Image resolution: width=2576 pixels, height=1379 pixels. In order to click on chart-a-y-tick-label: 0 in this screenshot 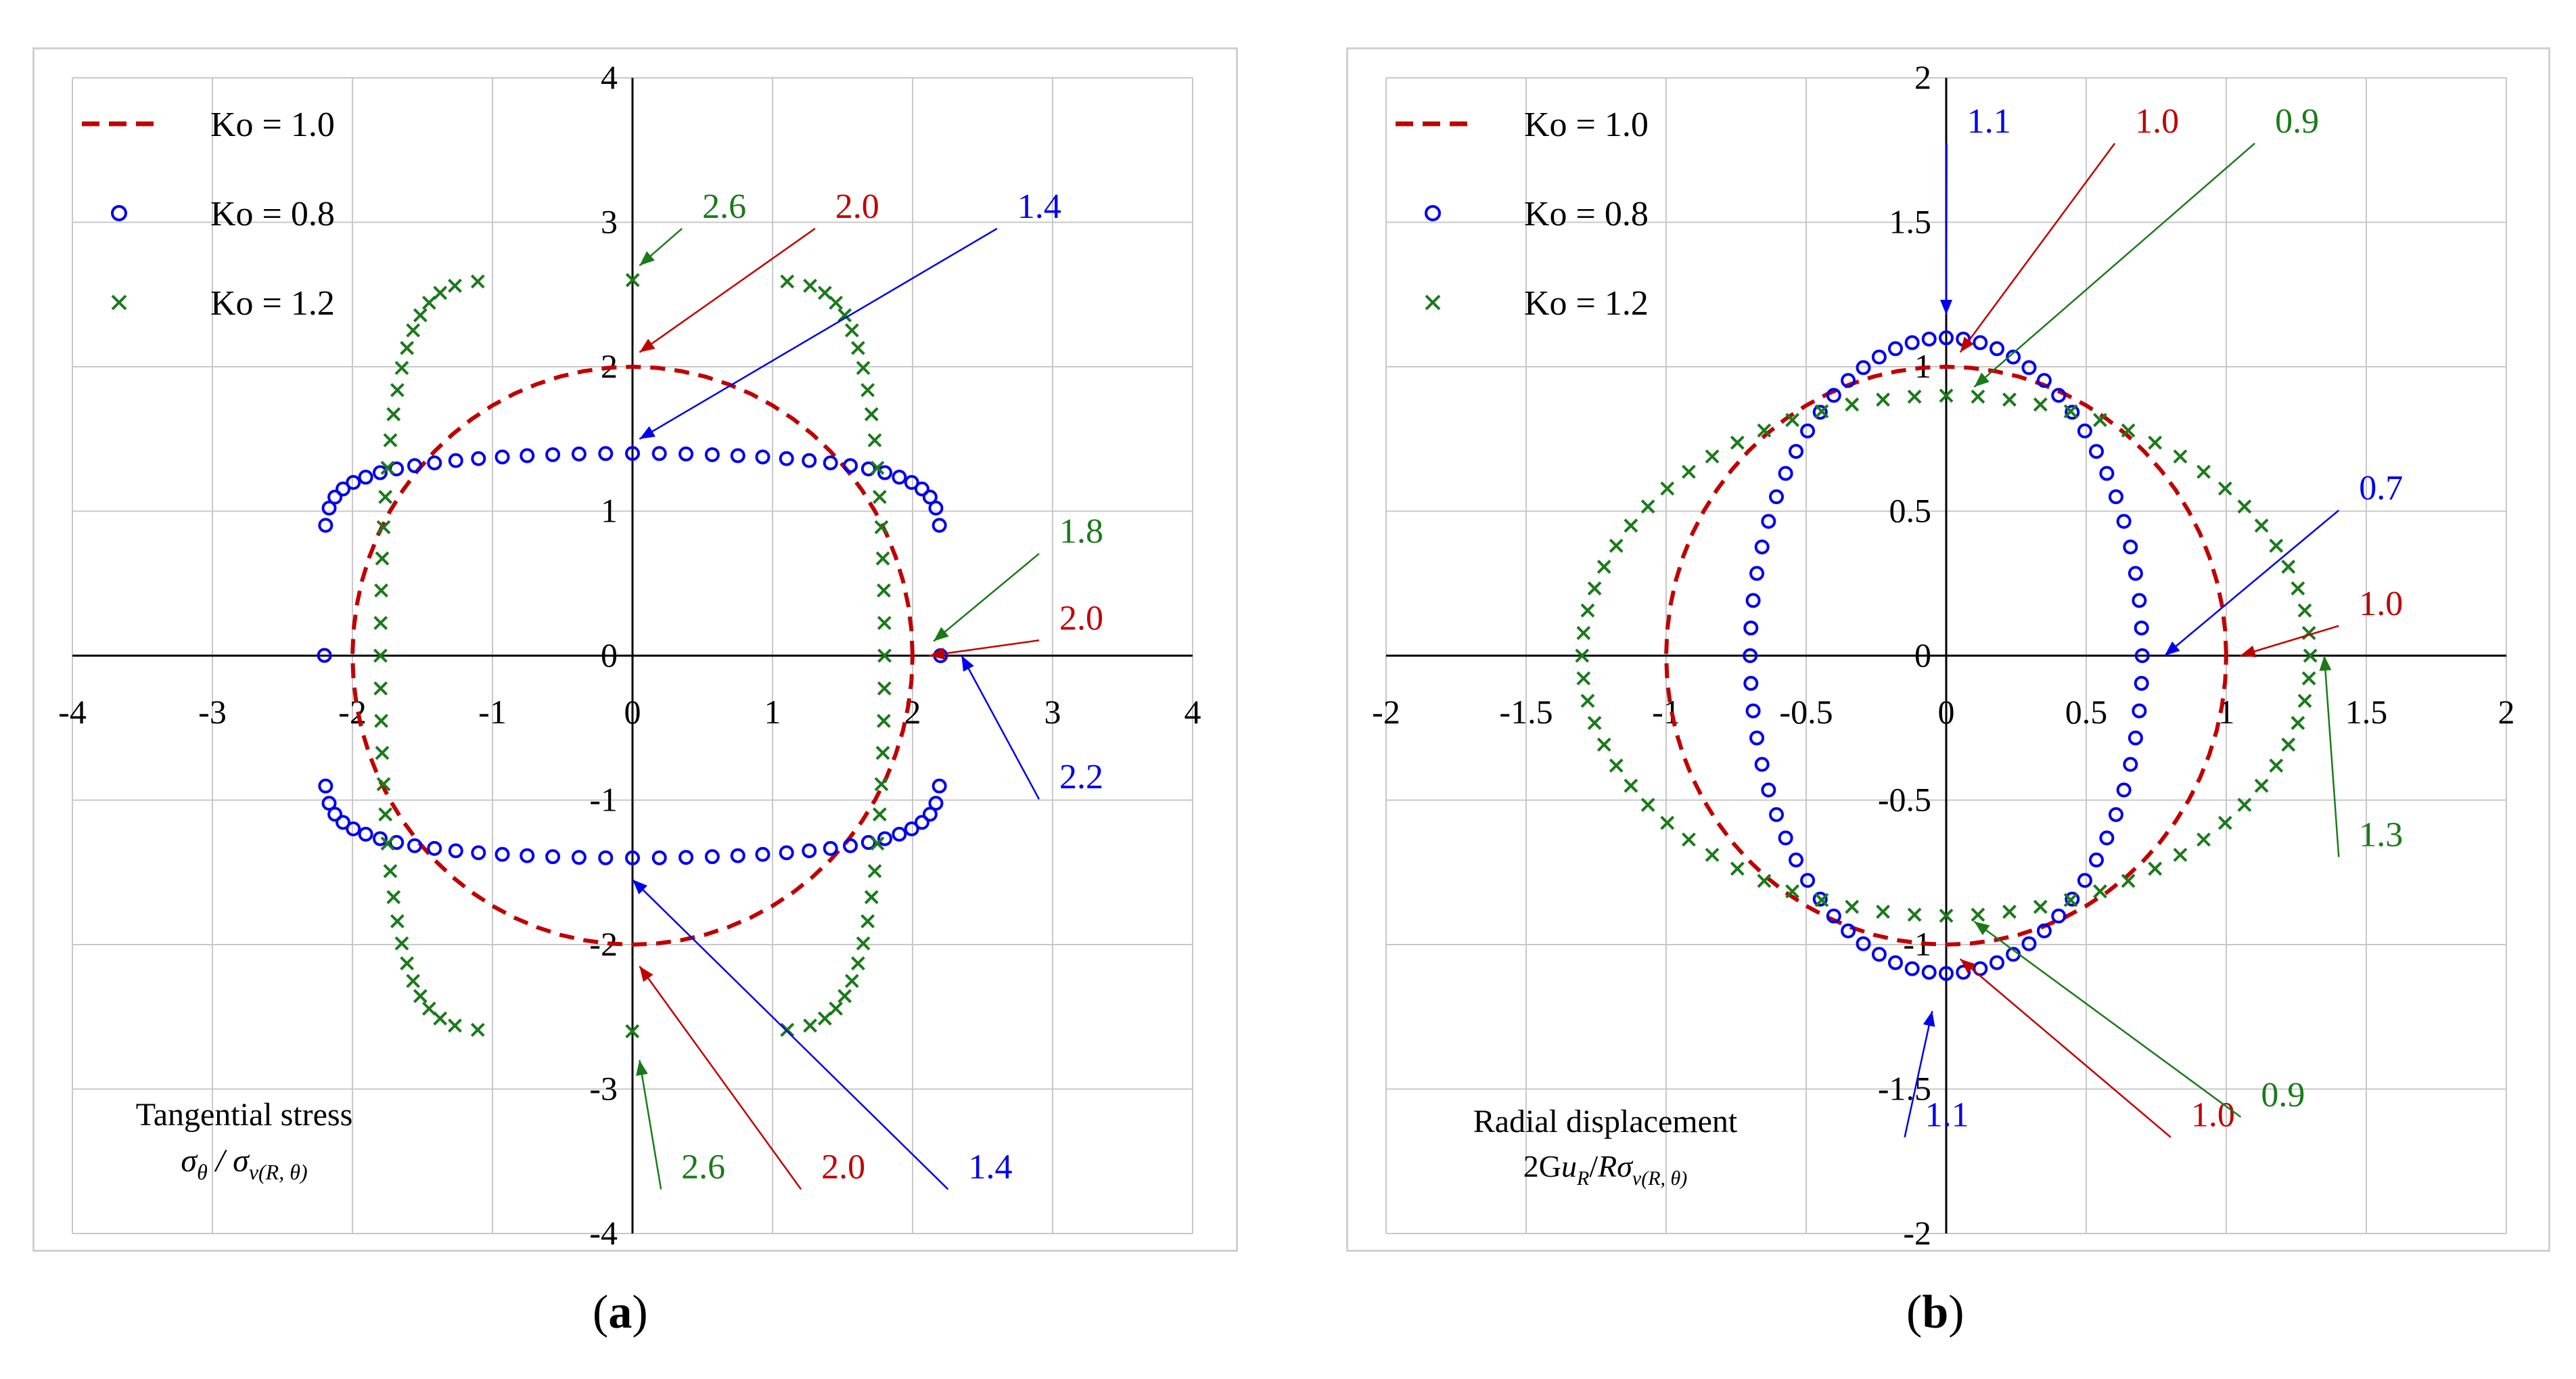, I will do `click(609, 655)`.